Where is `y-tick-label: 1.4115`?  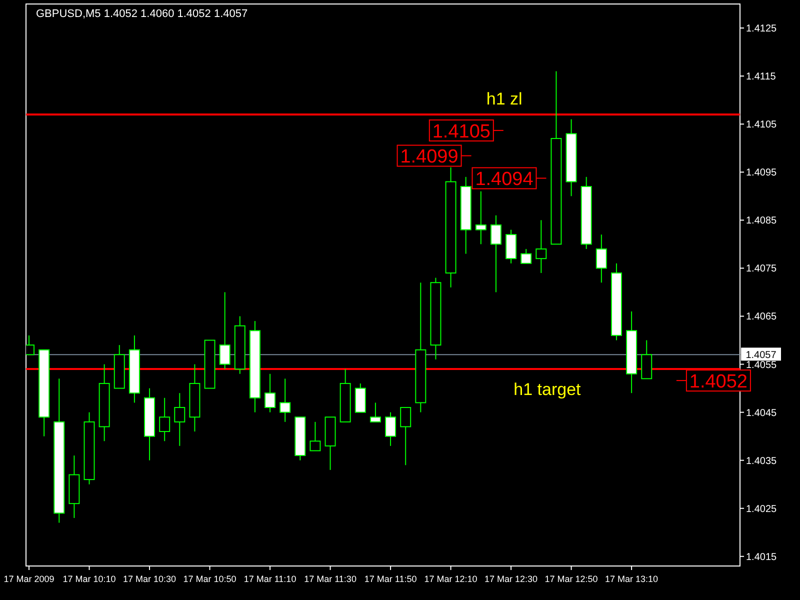
y-tick-label: 1.4115 is located at coordinates (761, 77).